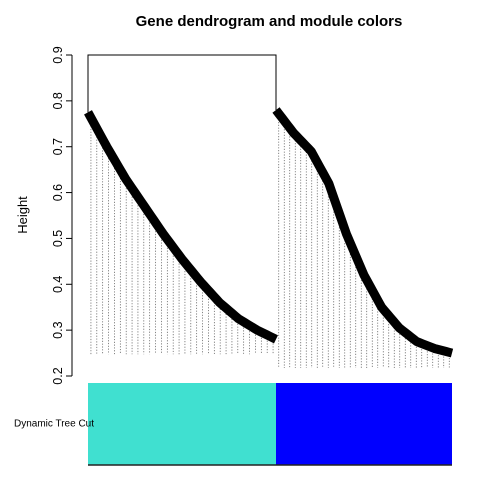  What do you see at coordinates (58, 375) in the screenshot?
I see `y-tick-label: 0.2` at bounding box center [58, 375].